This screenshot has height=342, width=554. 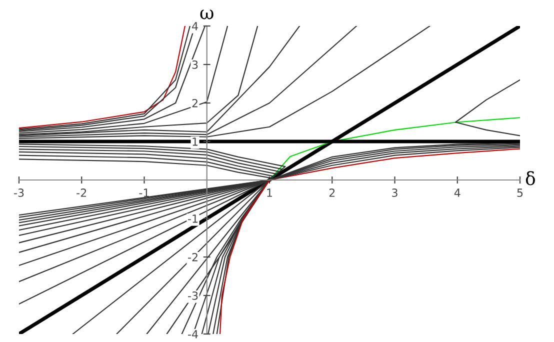 I want to click on y-axis-title: ω, so click(x=207, y=15).